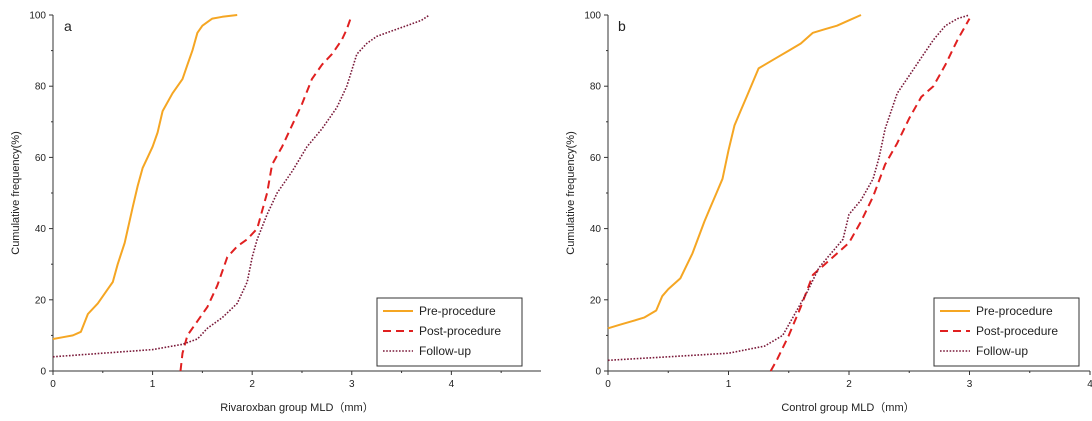 This screenshot has width=1092, height=421. I want to click on x-axis-title: Control group MLD（mm）, so click(847, 407).